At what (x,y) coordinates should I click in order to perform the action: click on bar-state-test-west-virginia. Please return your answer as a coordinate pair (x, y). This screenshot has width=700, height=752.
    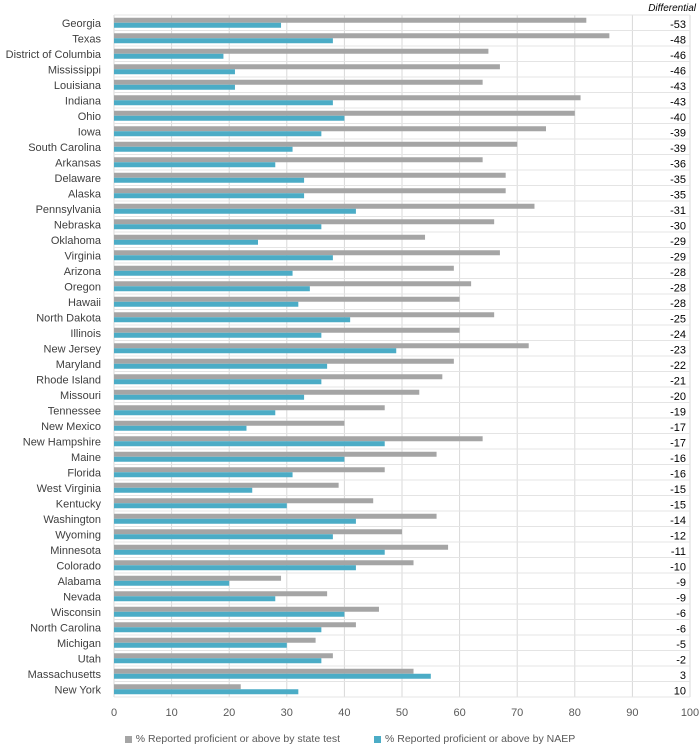
    Looking at the image, I should click on (226, 485).